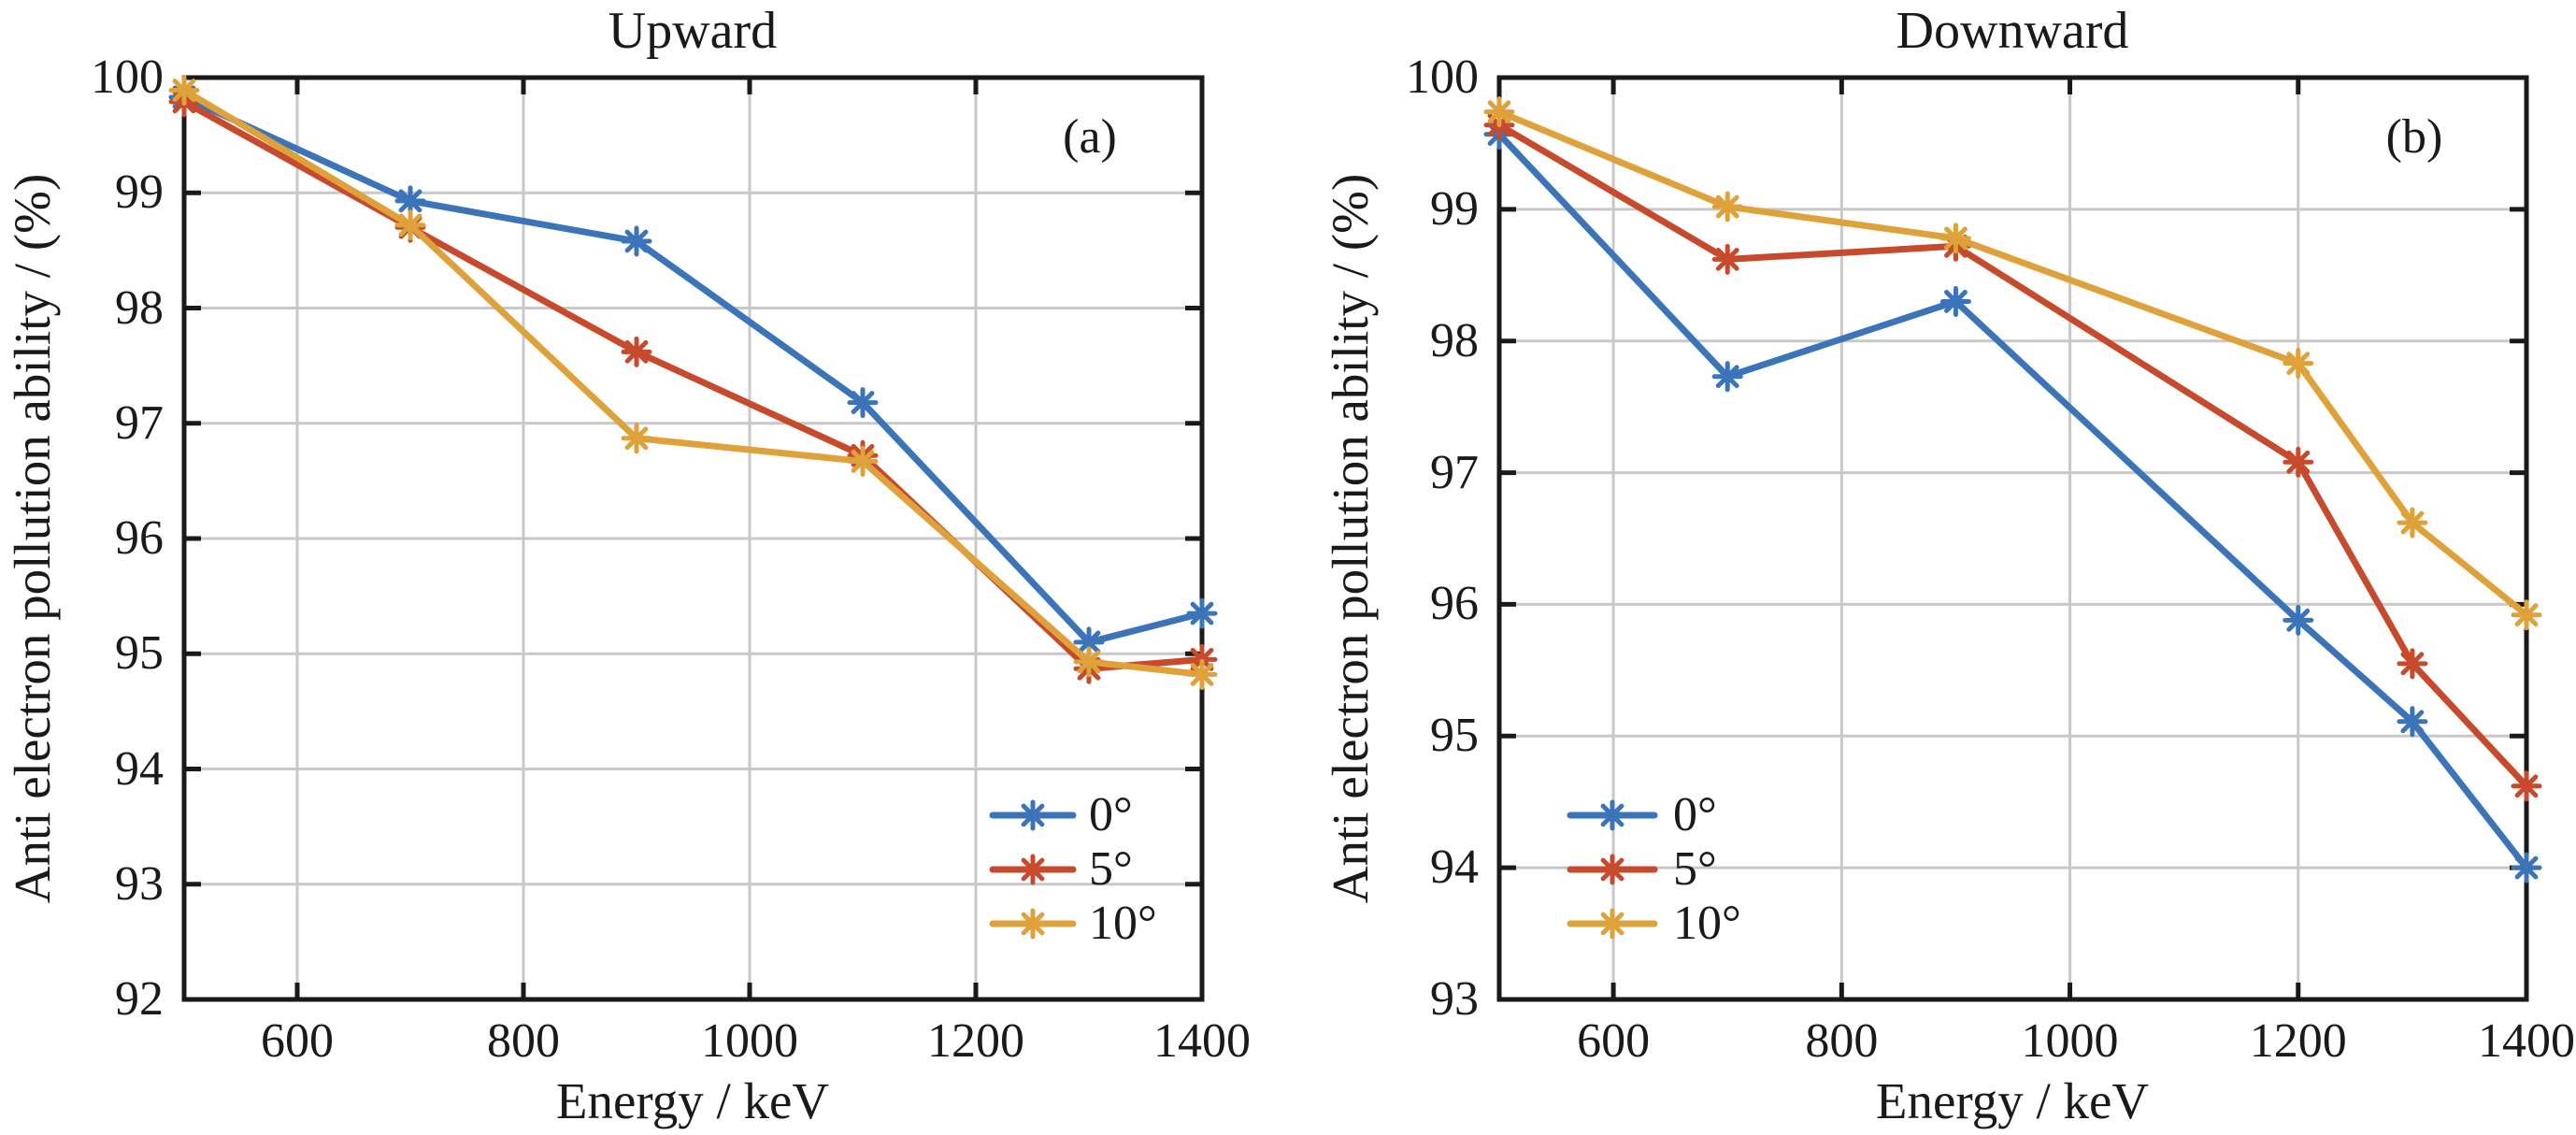 The width and height of the screenshot is (2576, 1135). What do you see at coordinates (693, 31) in the screenshot?
I see `panel-title: Upward` at bounding box center [693, 31].